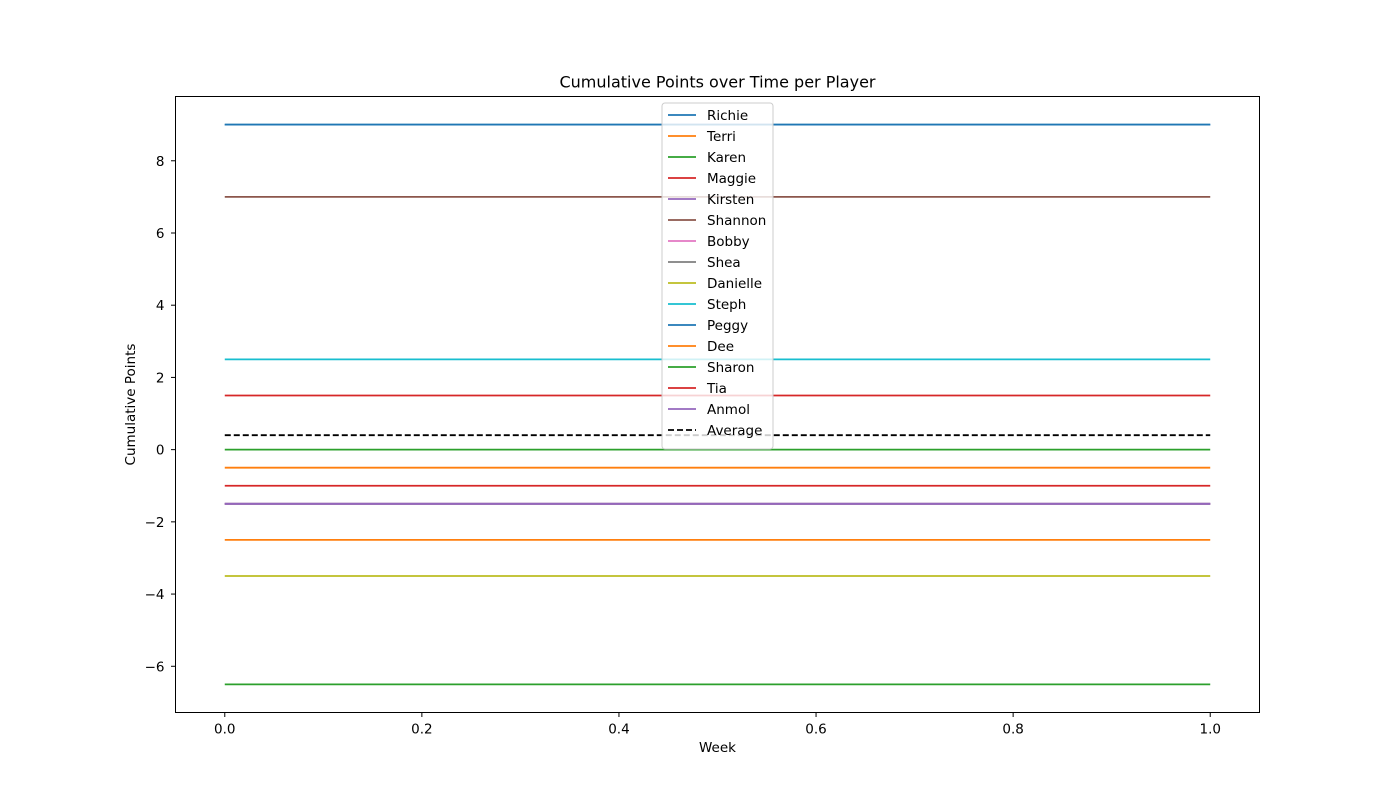 The width and height of the screenshot is (1400, 800). What do you see at coordinates (155, 523) in the screenshot?
I see `y-tick-label: −2` at bounding box center [155, 523].